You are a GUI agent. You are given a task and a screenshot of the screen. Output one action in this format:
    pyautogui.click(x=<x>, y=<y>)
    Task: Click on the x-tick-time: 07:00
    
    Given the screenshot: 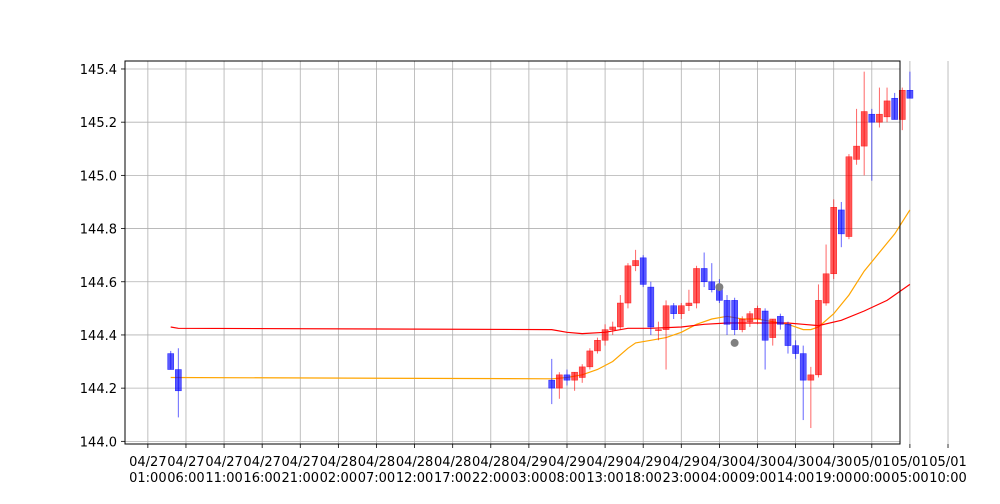 What is the action you would take?
    pyautogui.click(x=376, y=478)
    